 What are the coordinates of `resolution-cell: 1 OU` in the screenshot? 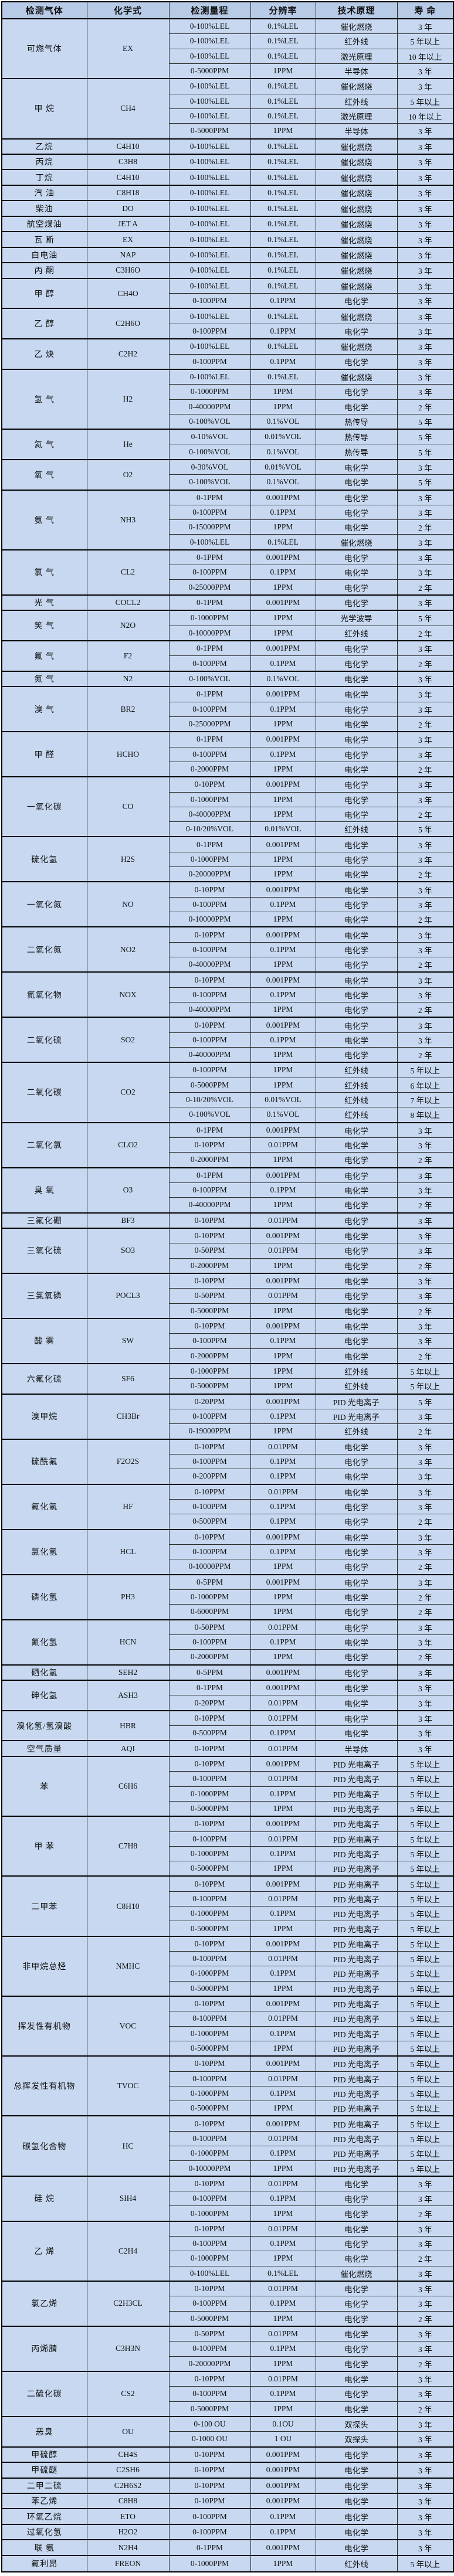 It's located at (283, 2439).